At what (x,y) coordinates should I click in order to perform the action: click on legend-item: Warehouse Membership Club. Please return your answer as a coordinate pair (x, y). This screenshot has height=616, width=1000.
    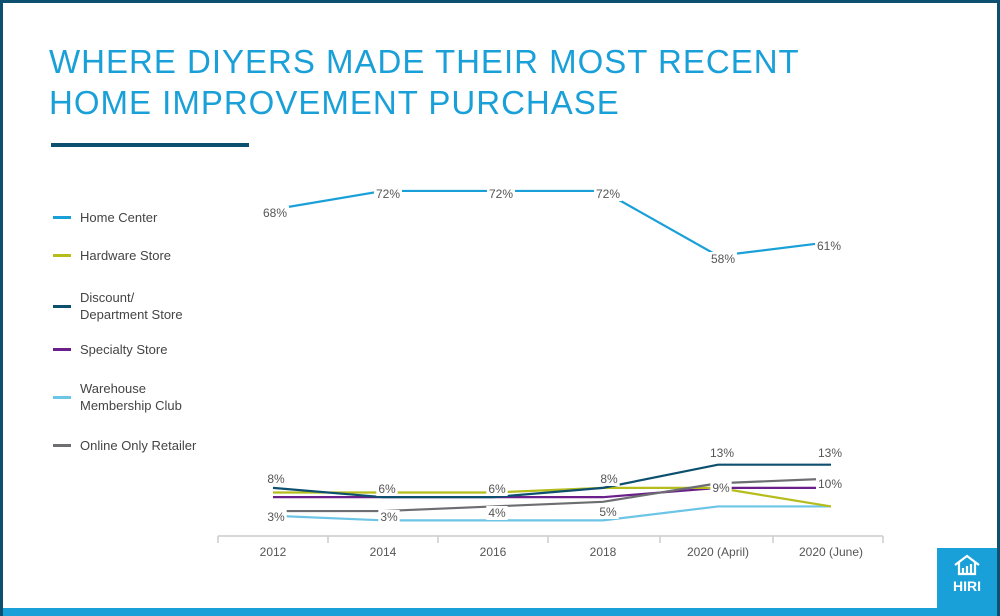
    Looking at the image, I should click on (117, 397).